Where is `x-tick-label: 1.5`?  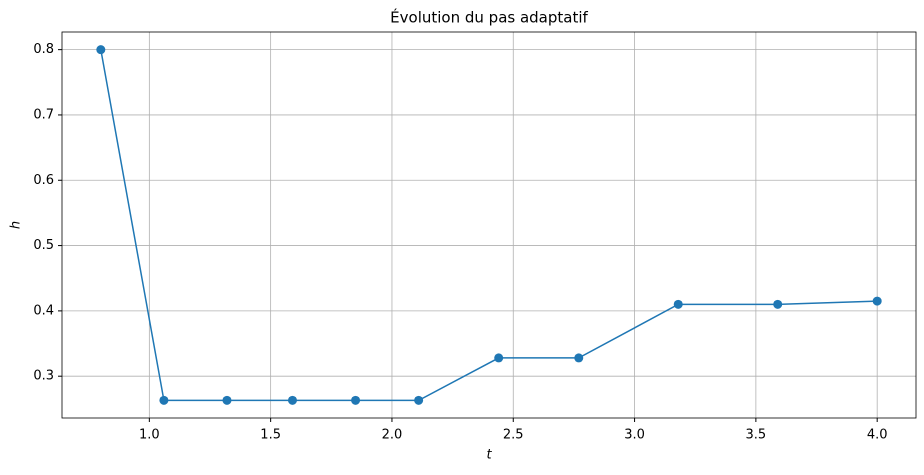 x-tick-label: 1.5 is located at coordinates (270, 435).